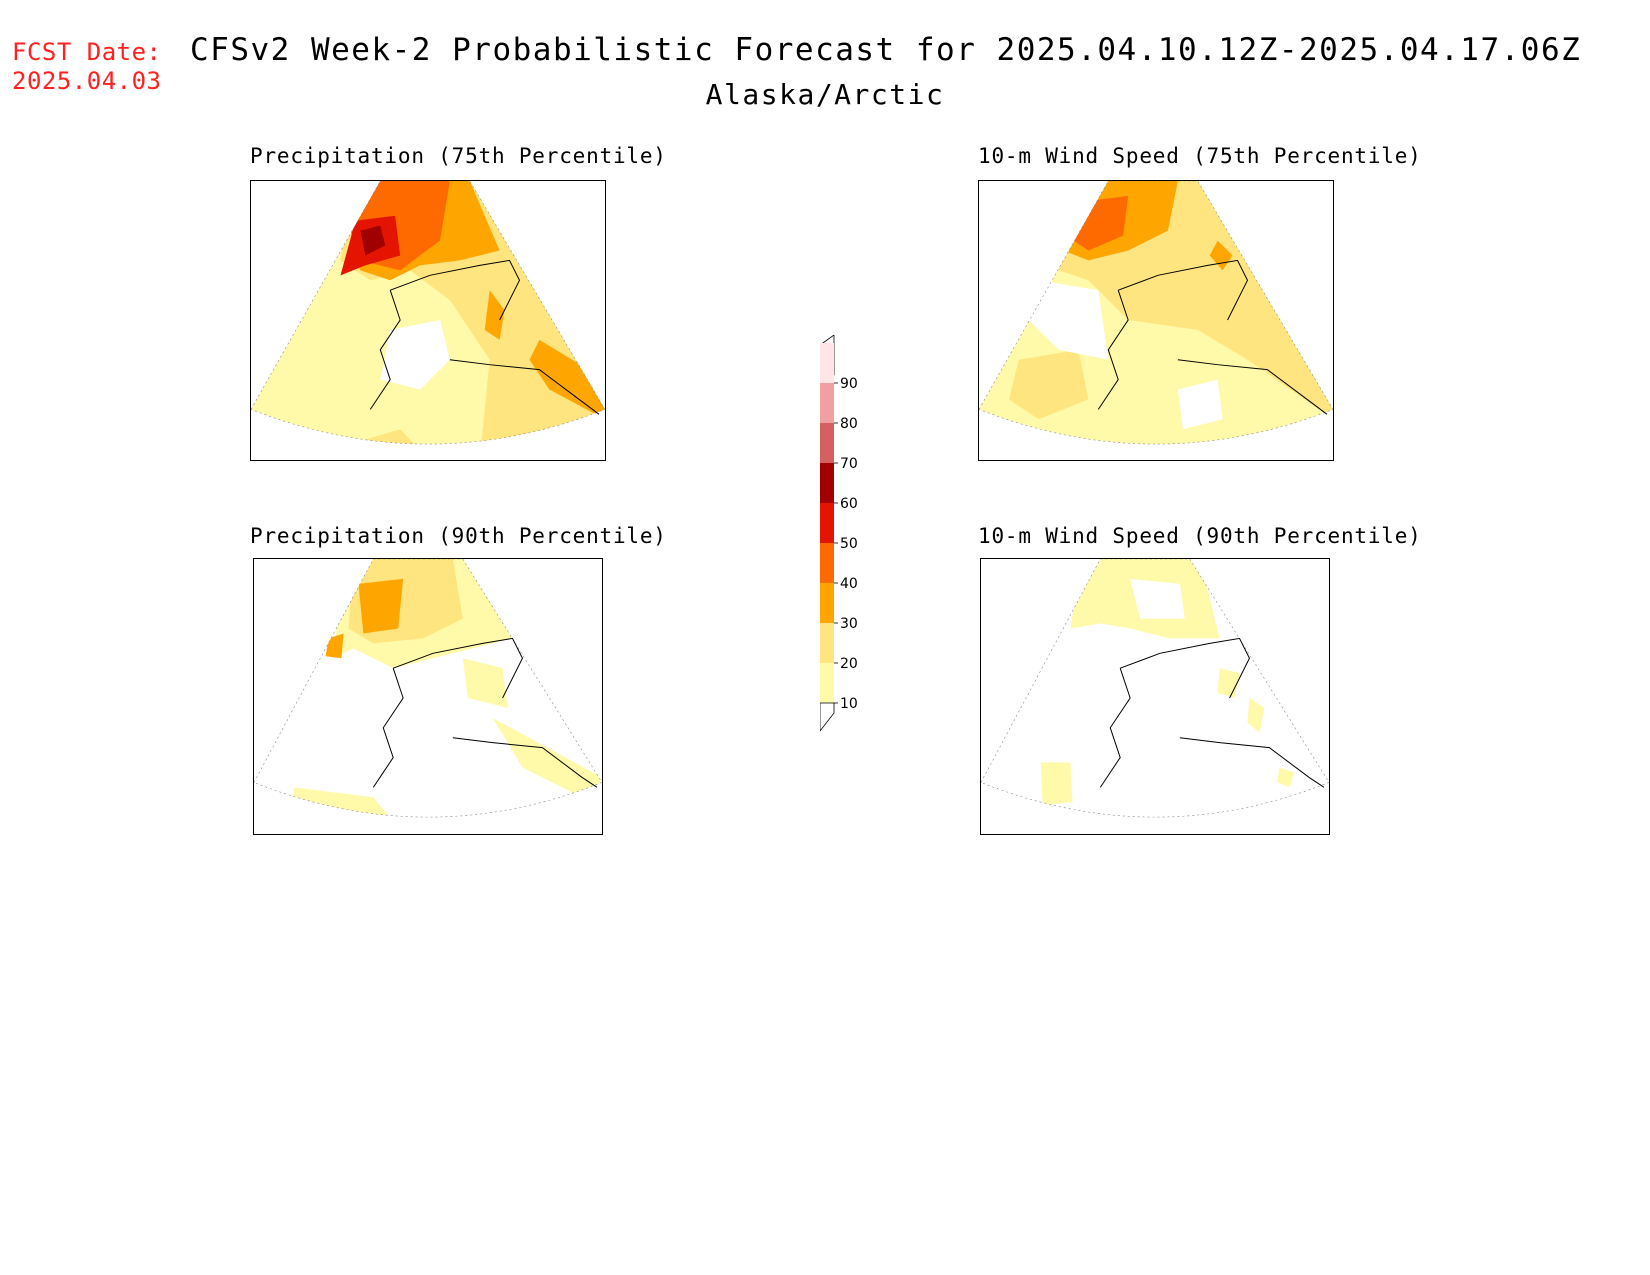 The width and height of the screenshot is (1650, 1275). Describe the element at coordinates (849, 704) in the screenshot. I see `colorbar-tick-label: 10` at that location.